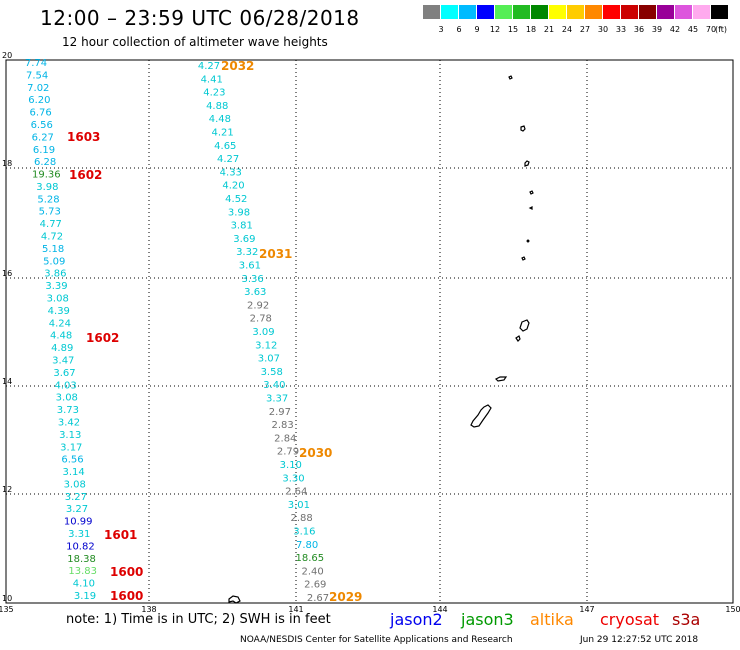  I want to click on wave-height-value: 4.41, so click(212, 79).